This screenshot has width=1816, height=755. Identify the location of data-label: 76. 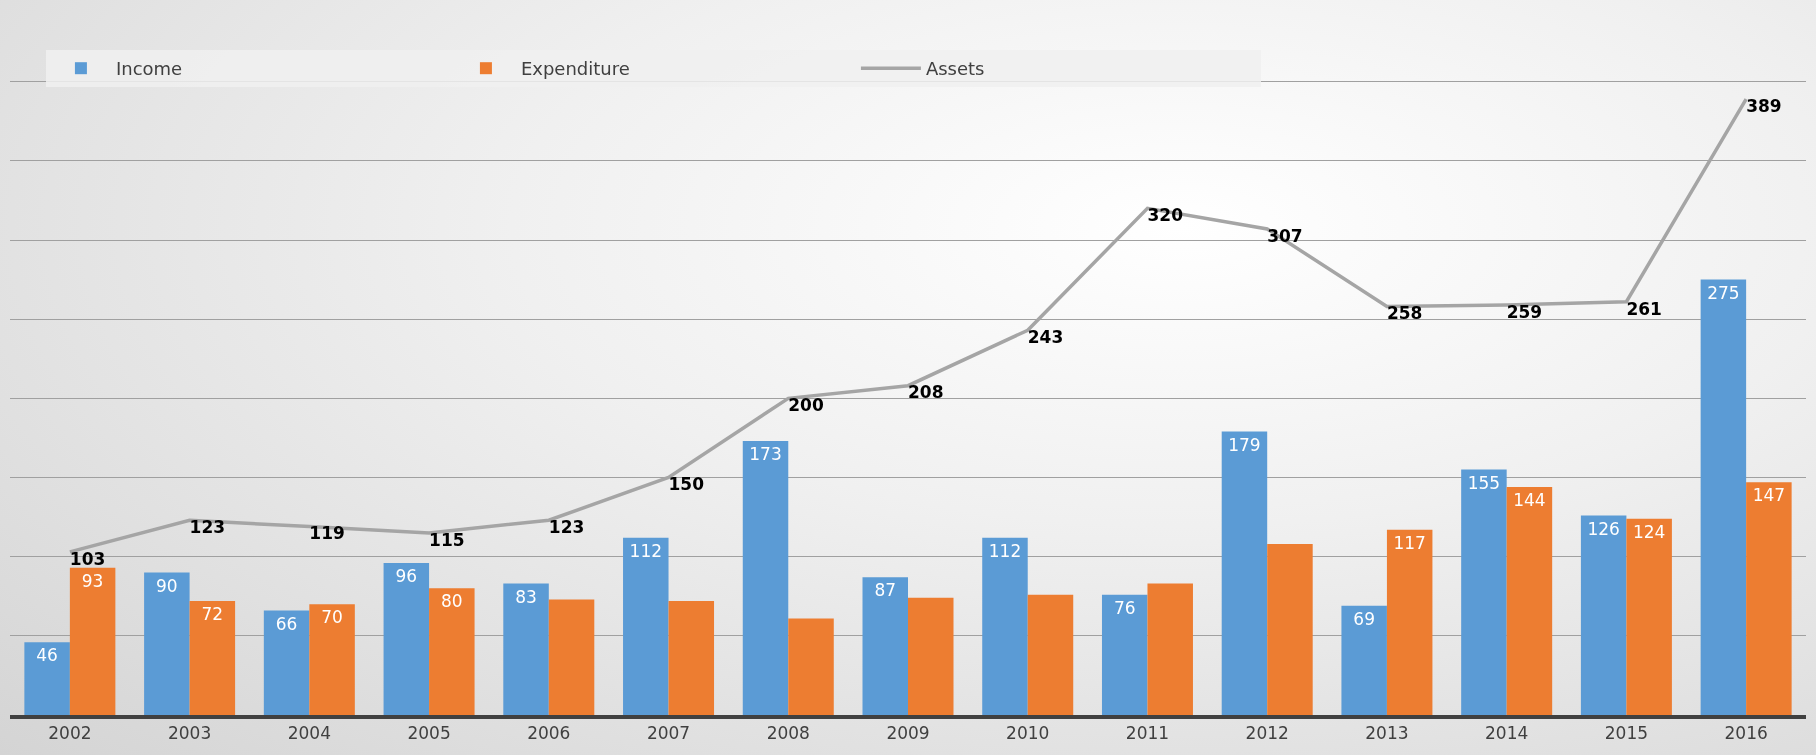
(1124, 607).